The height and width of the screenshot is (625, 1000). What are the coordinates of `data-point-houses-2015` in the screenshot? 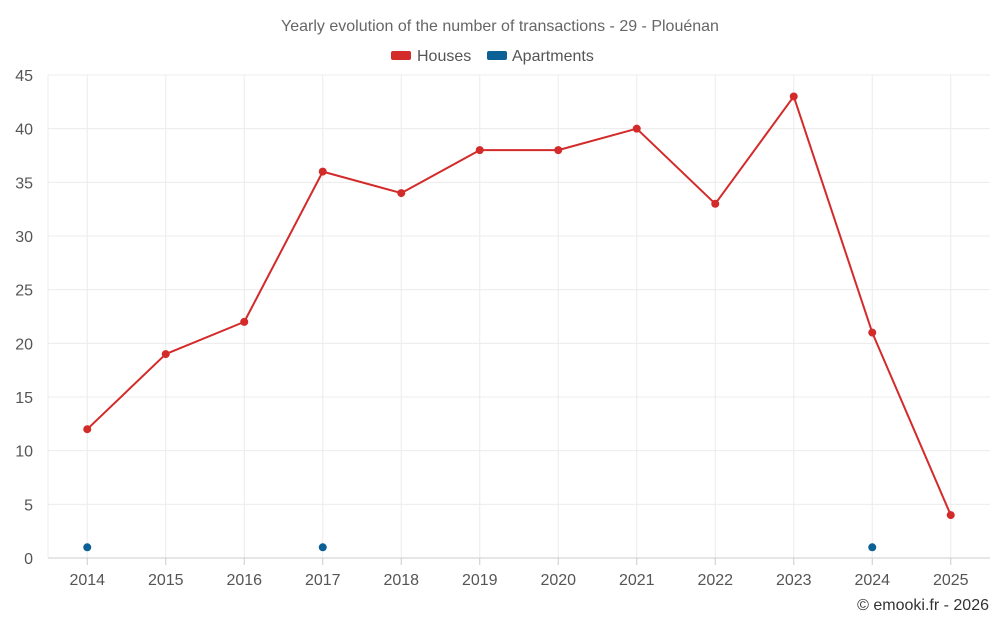 It's located at (165, 354).